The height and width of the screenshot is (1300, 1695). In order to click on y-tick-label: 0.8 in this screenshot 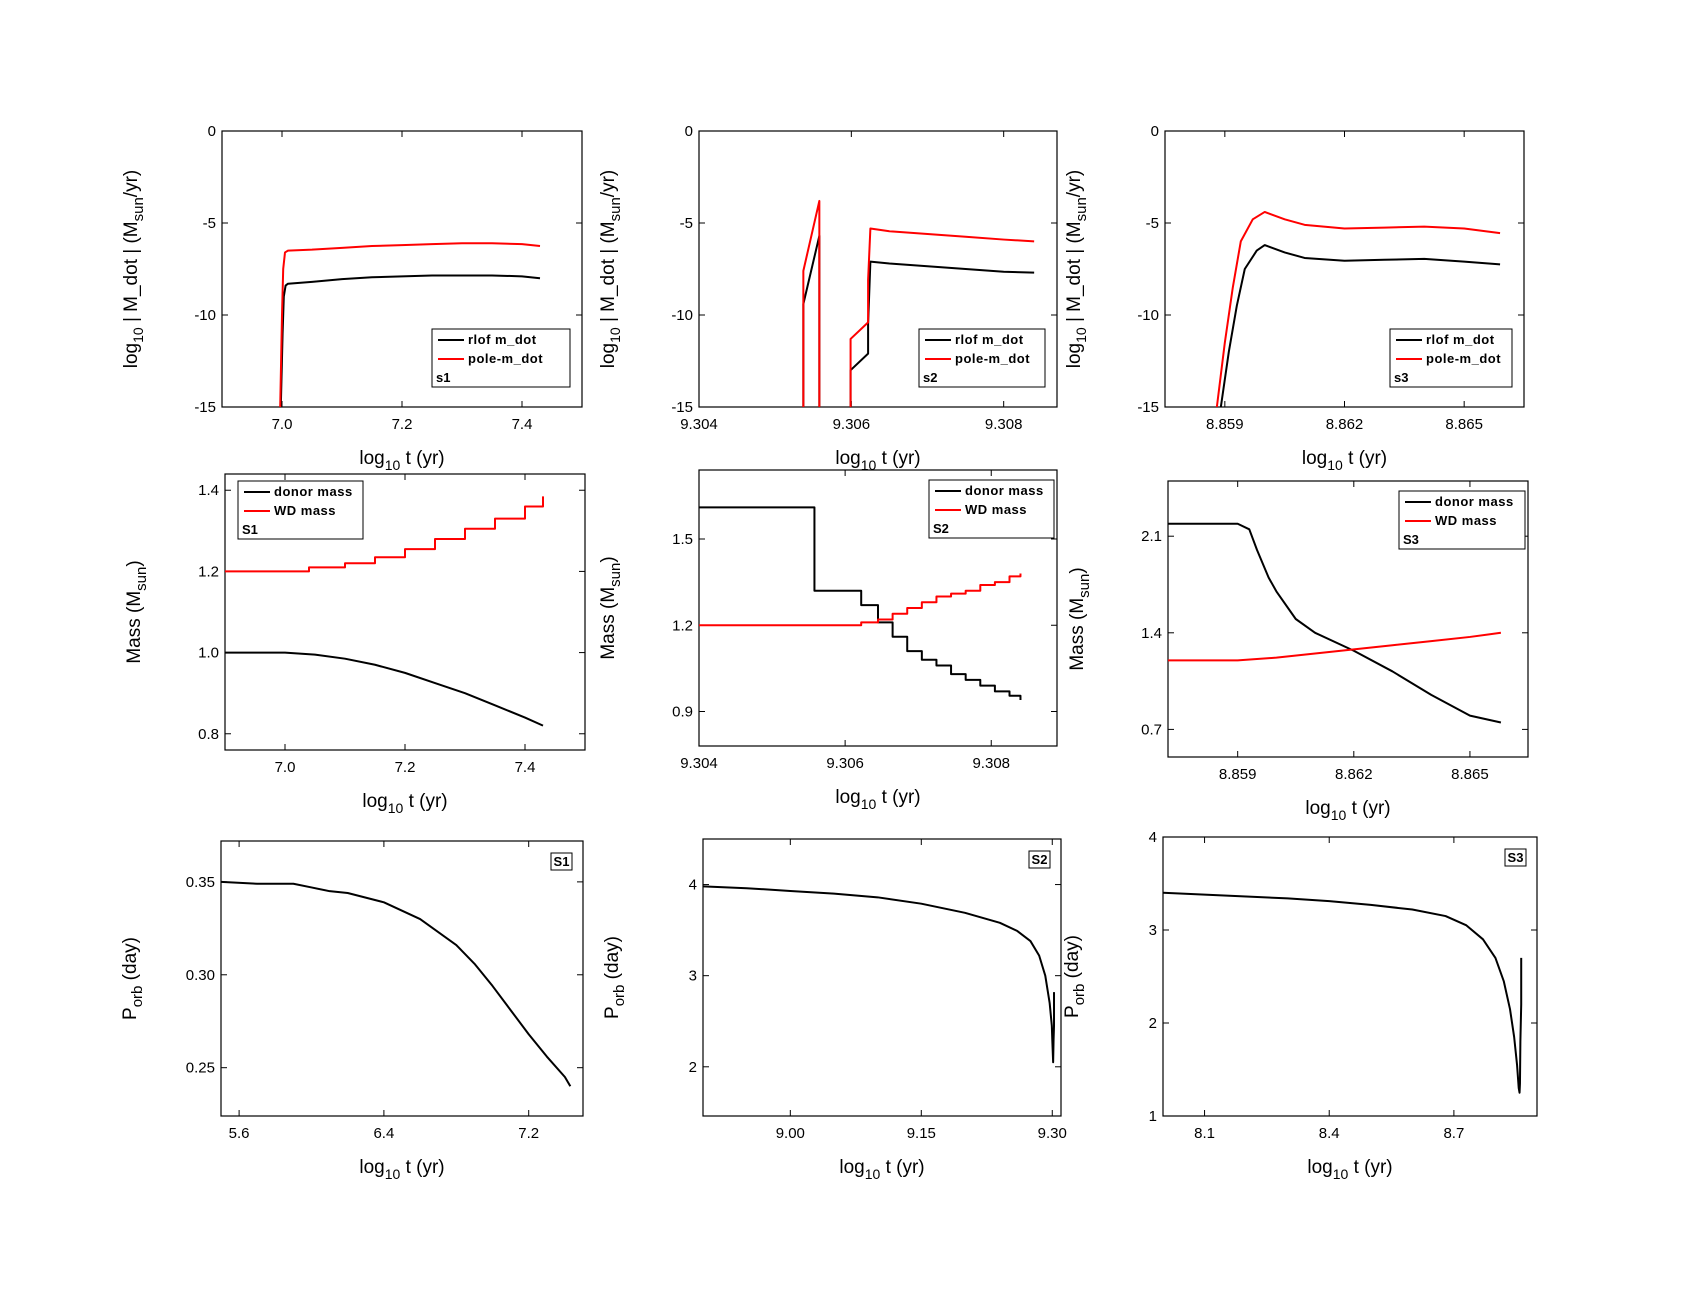, I will do `click(208, 734)`.